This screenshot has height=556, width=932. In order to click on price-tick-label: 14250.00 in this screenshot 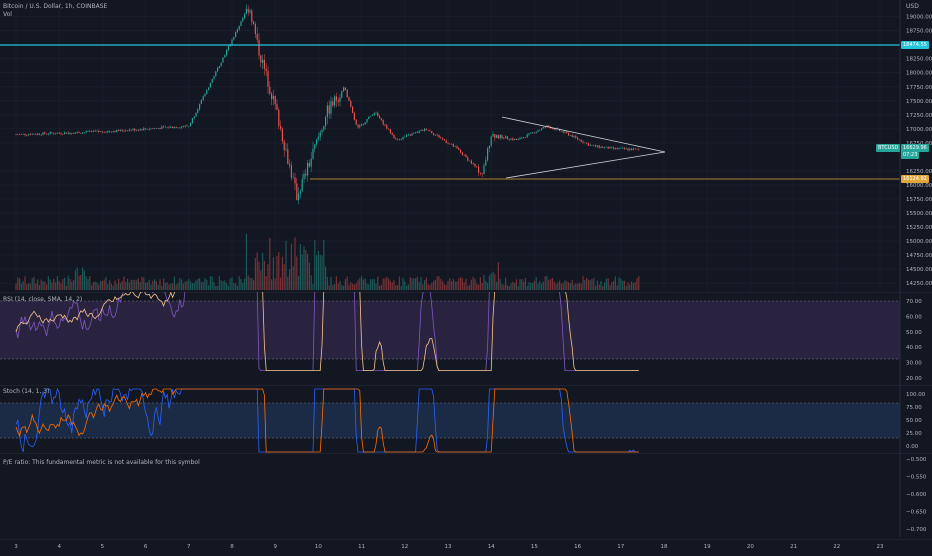, I will do `click(919, 284)`.